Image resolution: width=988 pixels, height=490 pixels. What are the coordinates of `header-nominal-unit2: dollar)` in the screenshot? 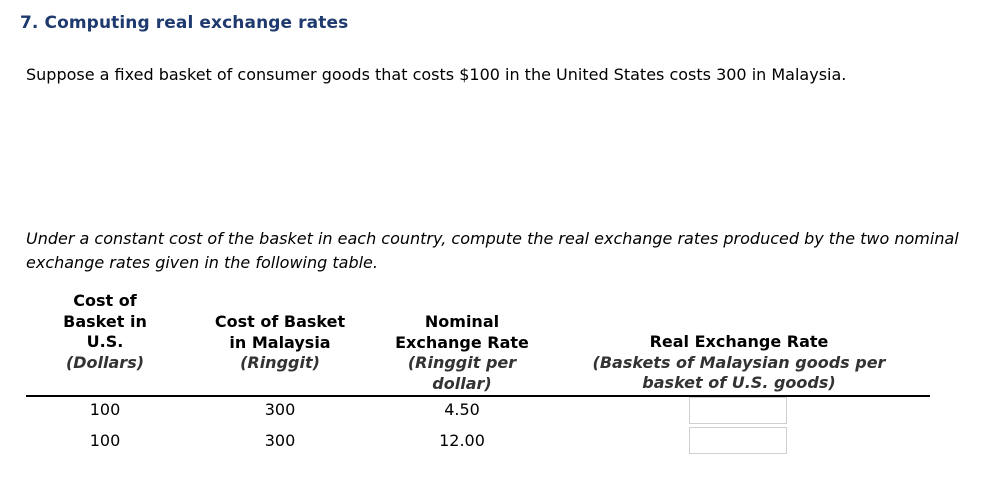 It's located at (462, 383).